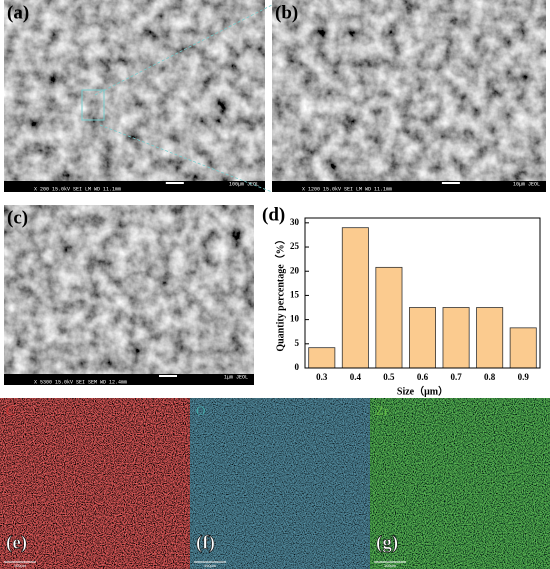 The image size is (550, 569). I want to click on x-tick-label: 0.8, so click(490, 377).